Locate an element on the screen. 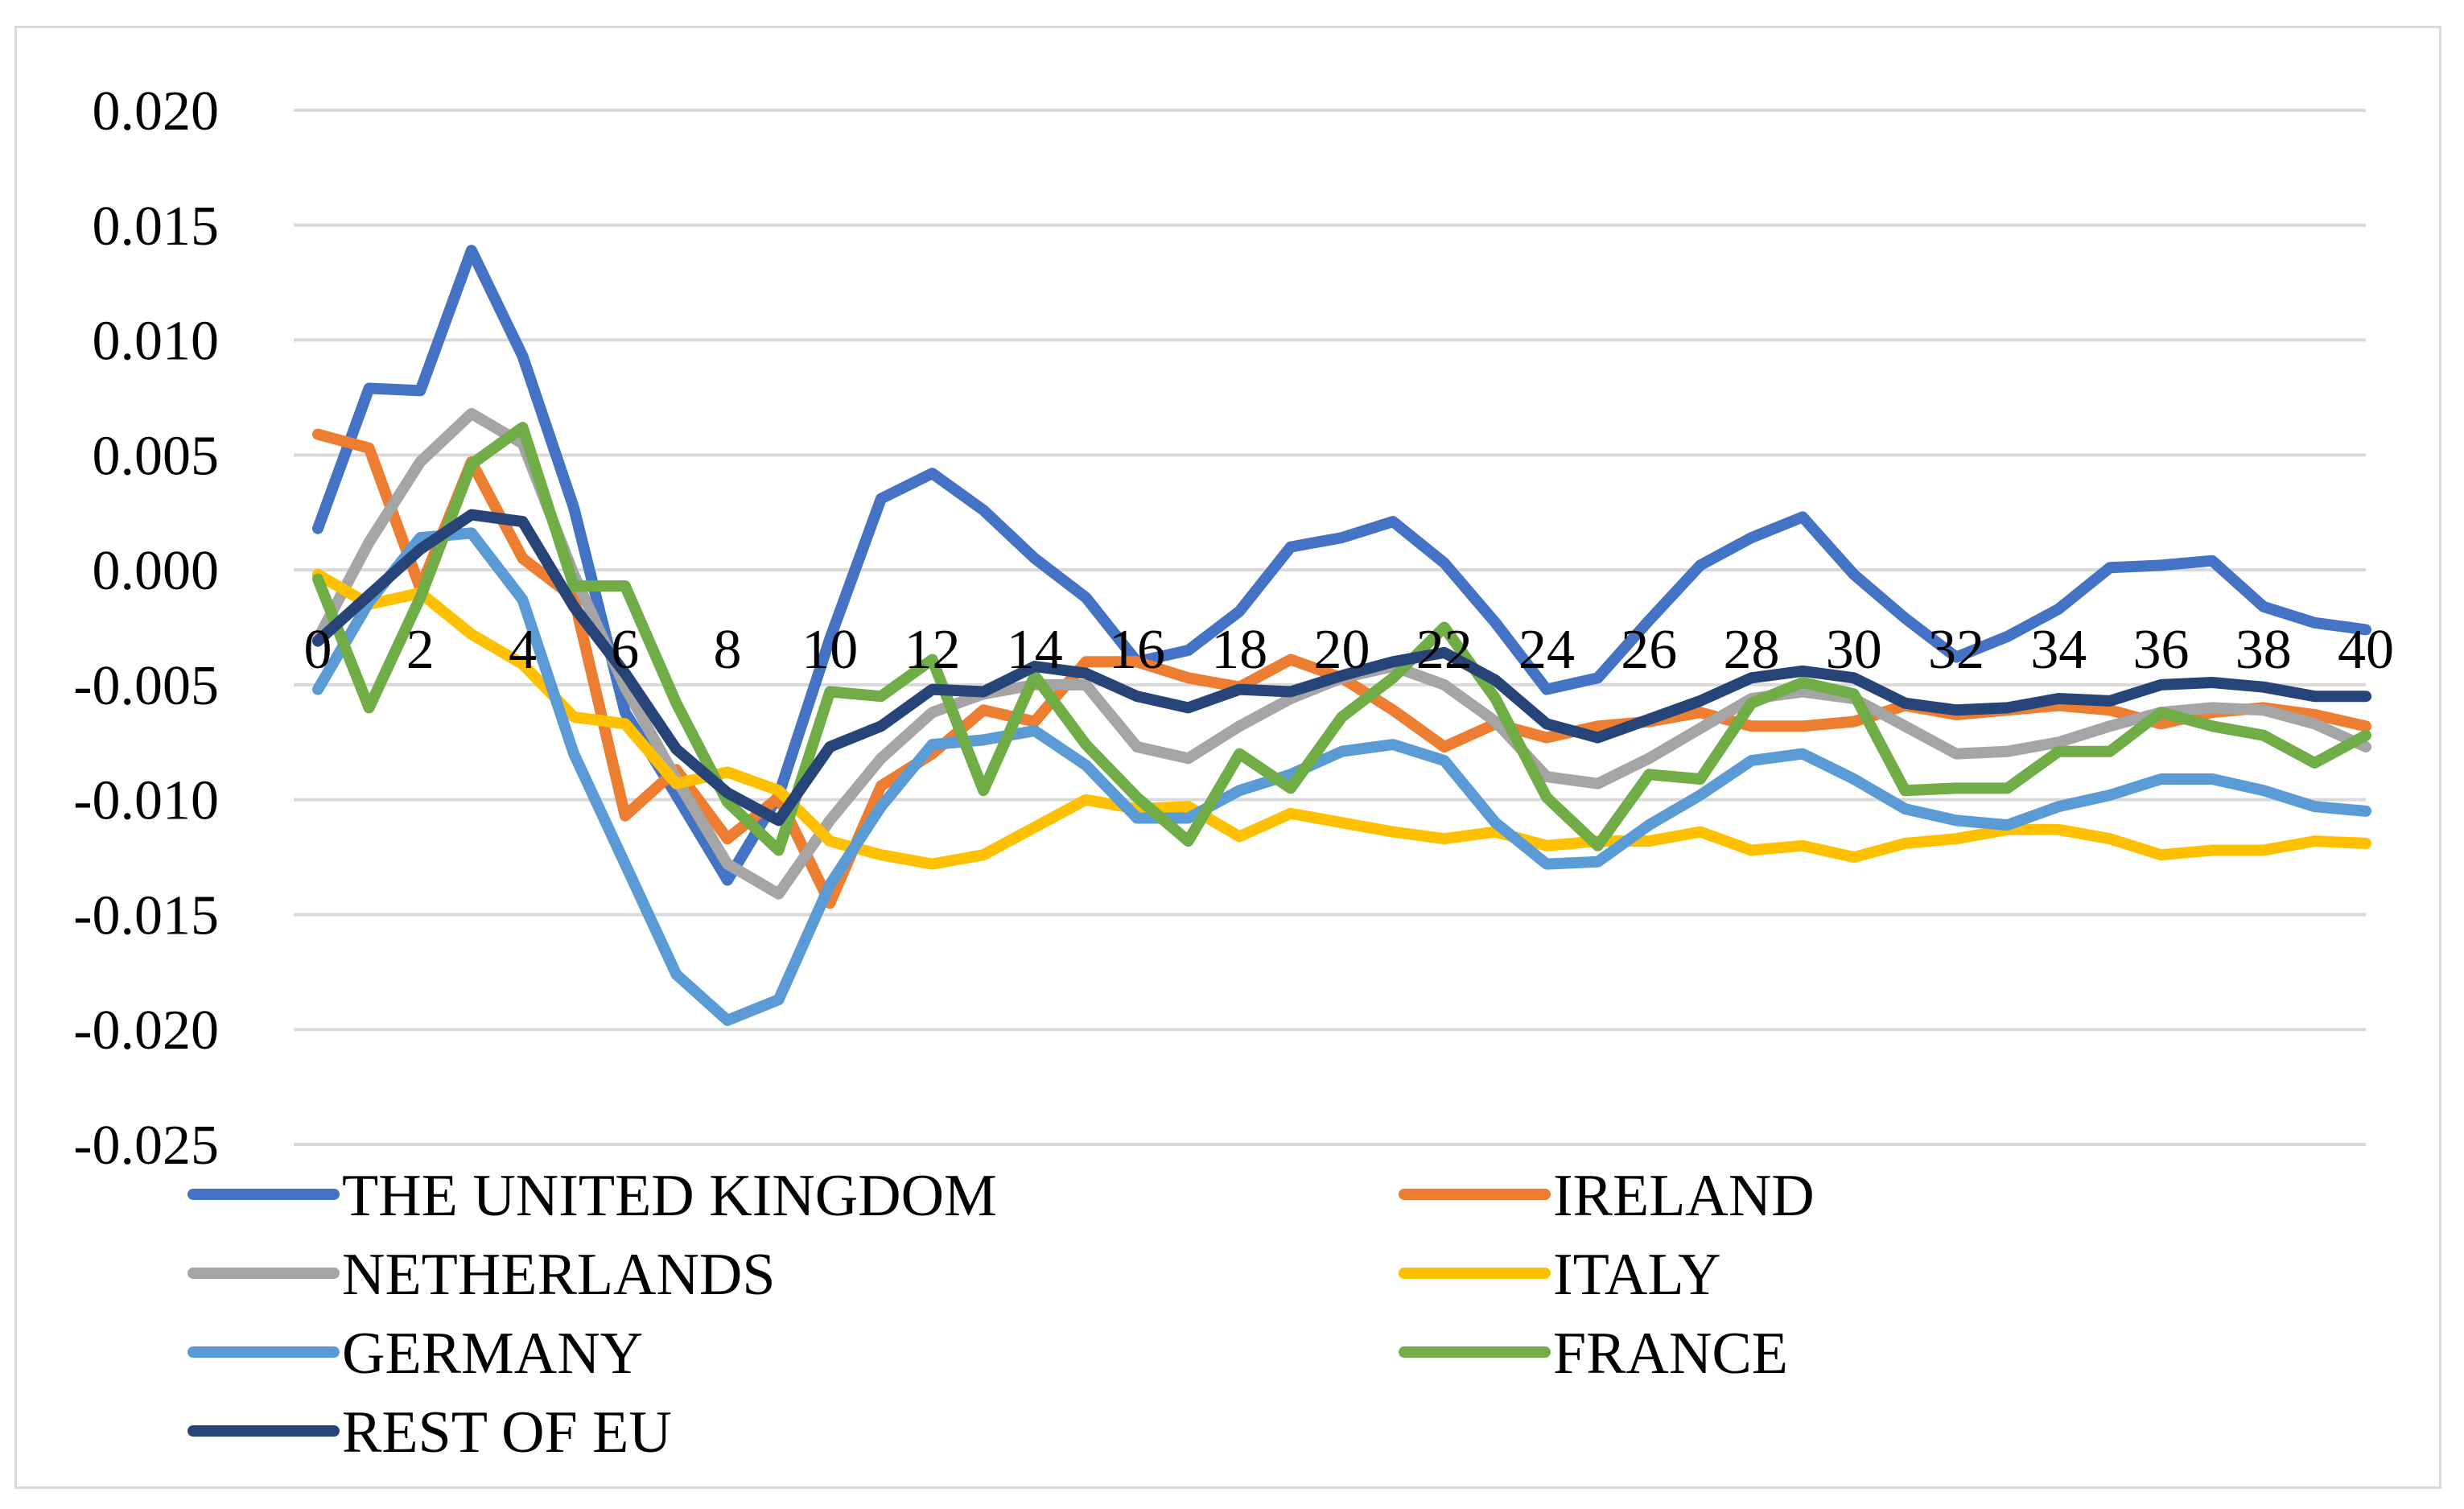 The width and height of the screenshot is (2464, 1509). x-axis-tick-labels: 0 2 4 6 8 10 12 14 16 18 20 22 24 26 28 30 32 34 36 38 40 is located at coordinates (1349, 650).